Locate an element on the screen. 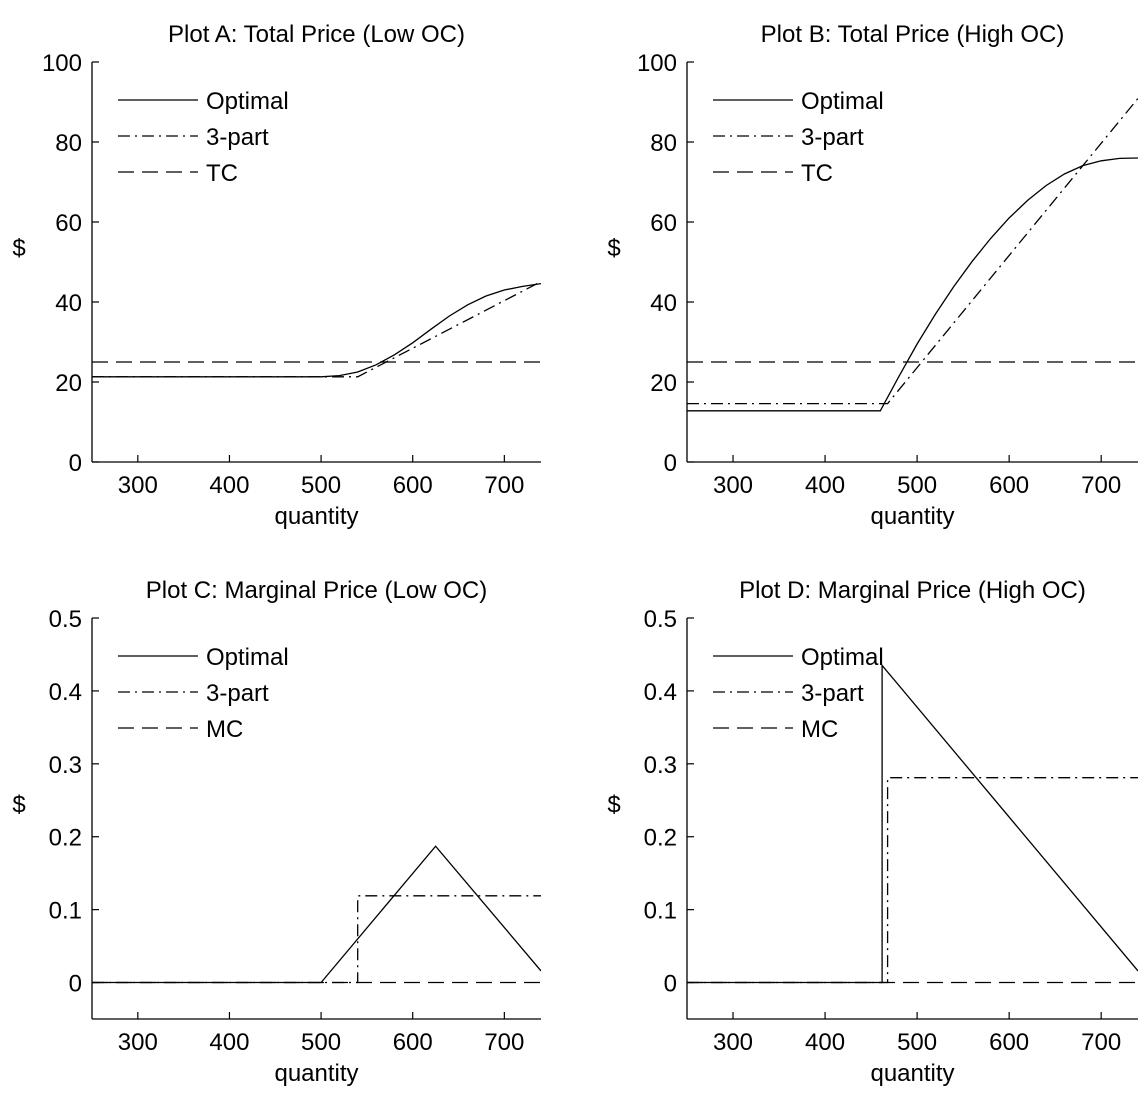  chart-title: Plot D: Marginal Price (High OC) is located at coordinates (912, 590).